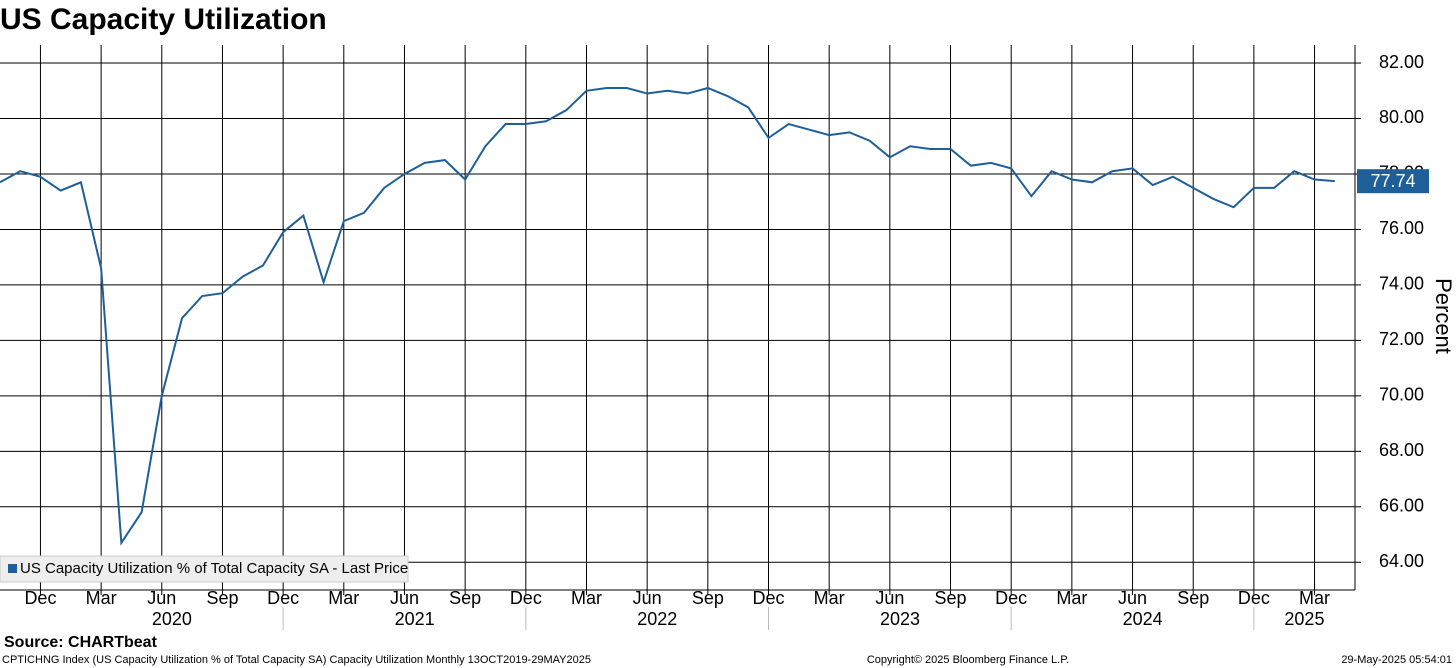 The image size is (1456, 668). I want to click on year-label: 2025, so click(1304, 619).